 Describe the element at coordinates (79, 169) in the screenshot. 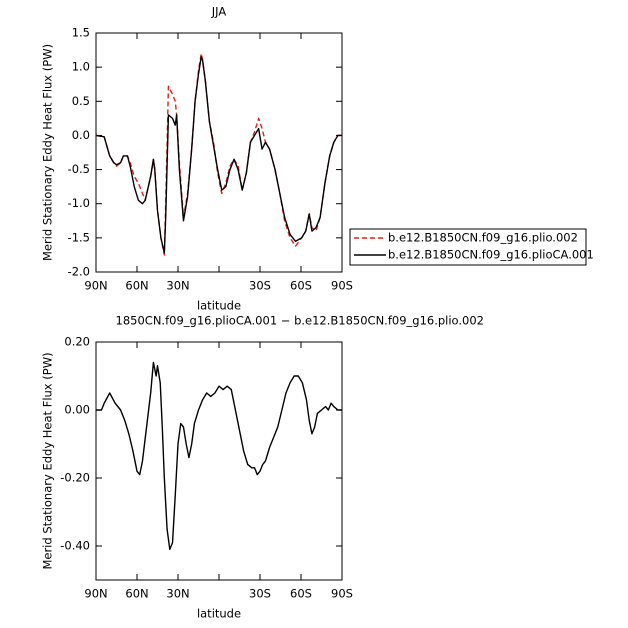

I see `y-tick-label: -0.5` at that location.